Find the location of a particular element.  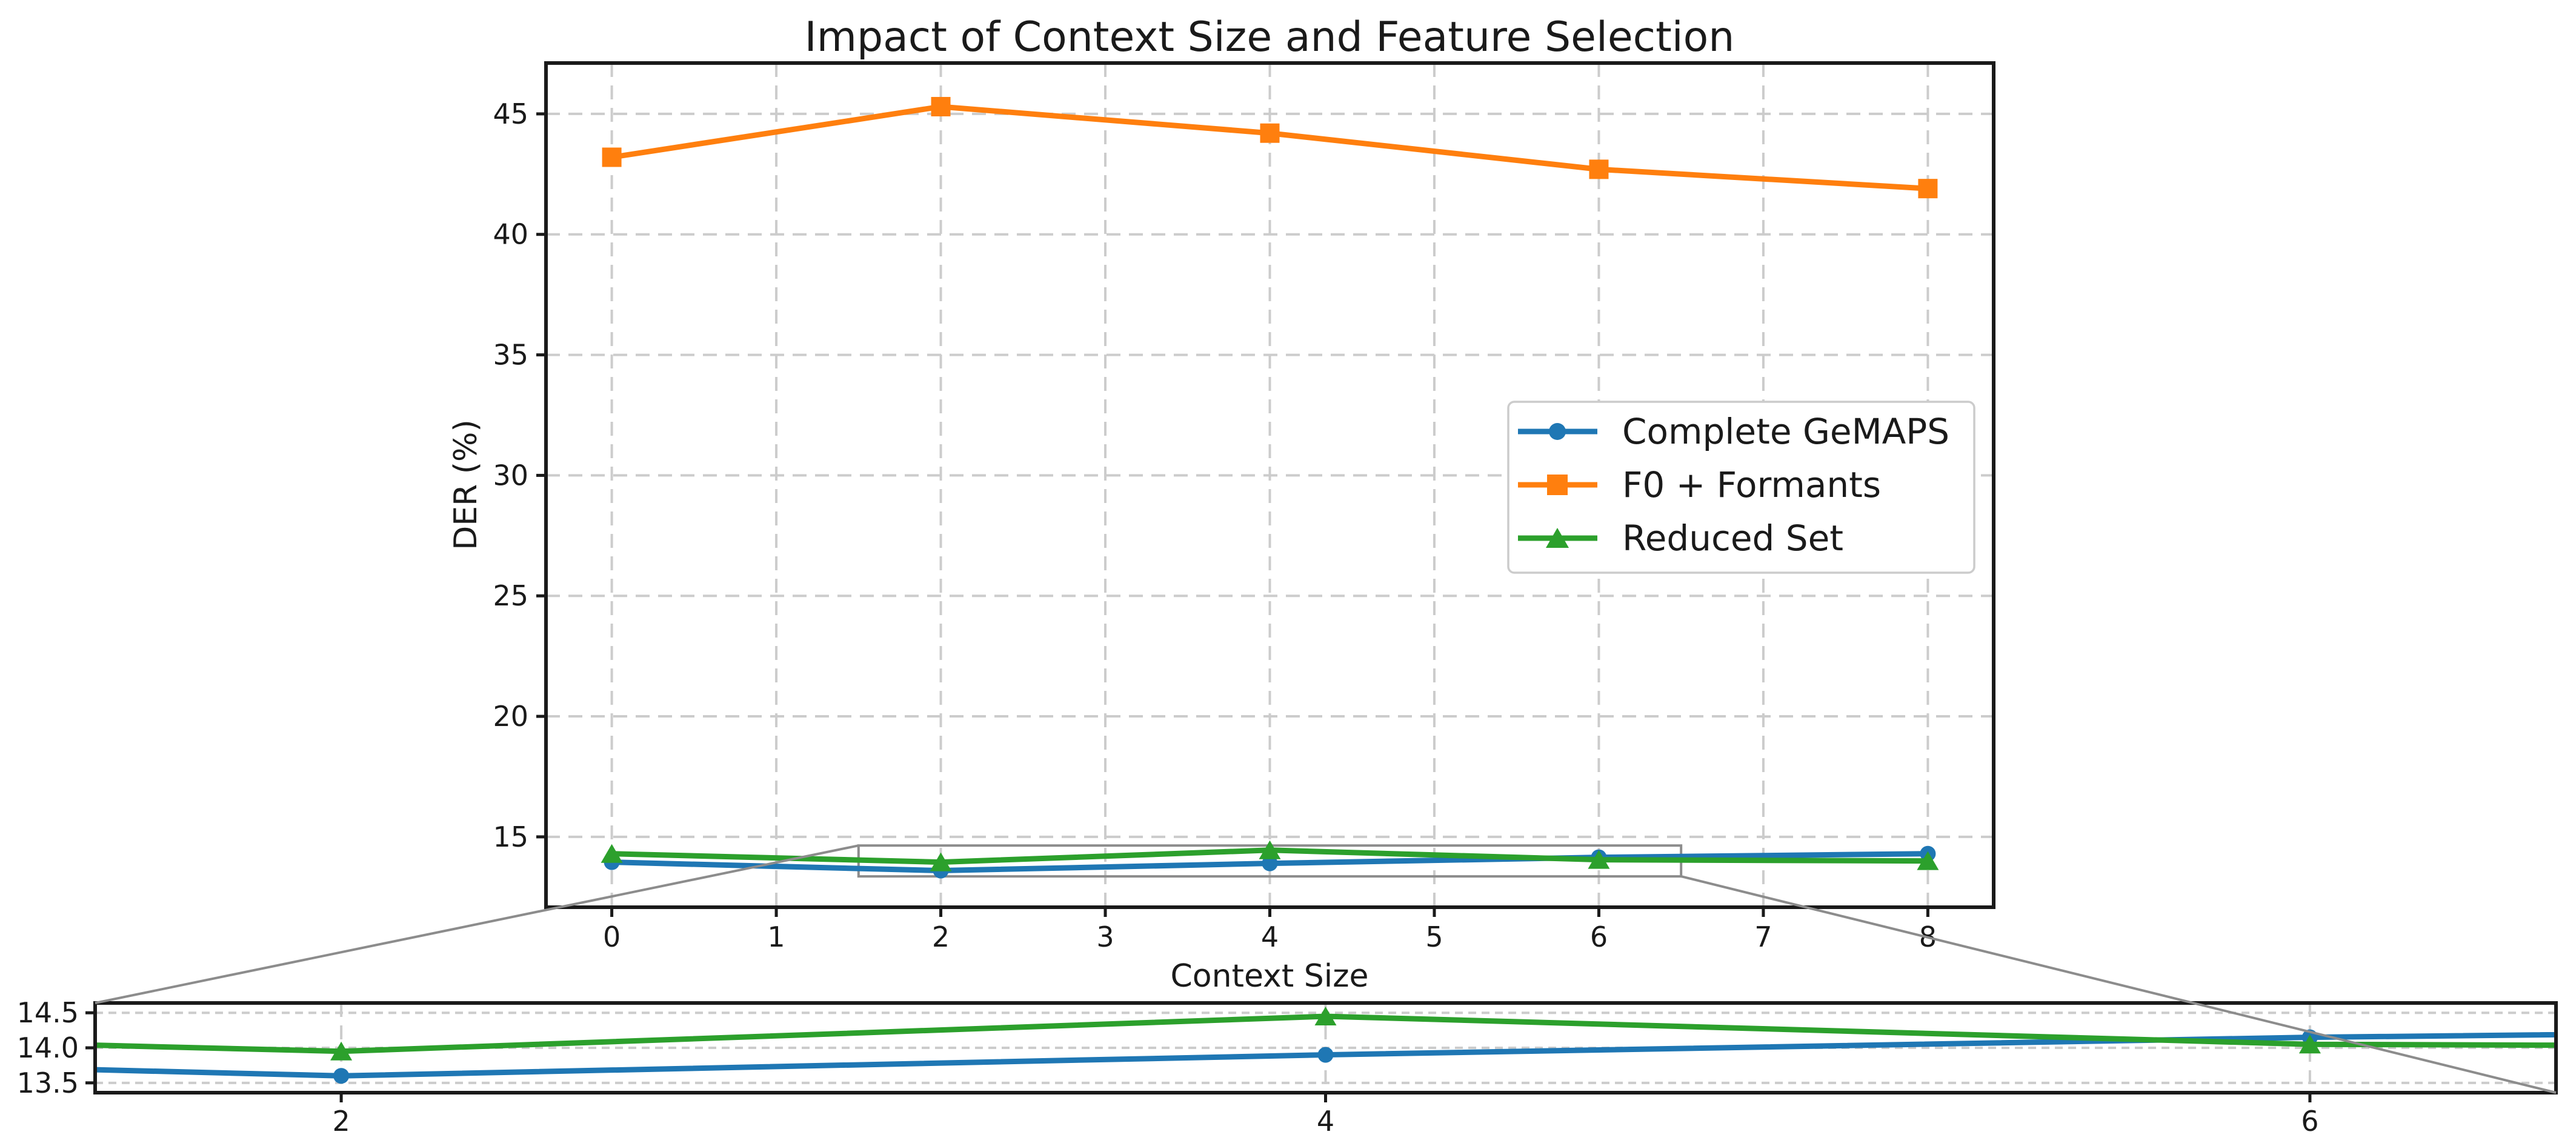

main-marker-reduced-set-x4 is located at coordinates (1270, 849).